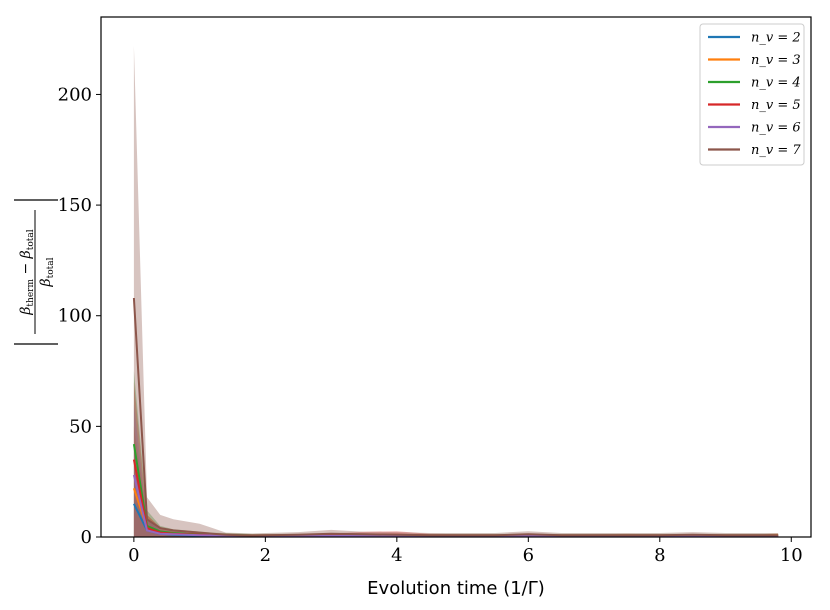  I want to click on x-tick-label: 4, so click(396, 555).